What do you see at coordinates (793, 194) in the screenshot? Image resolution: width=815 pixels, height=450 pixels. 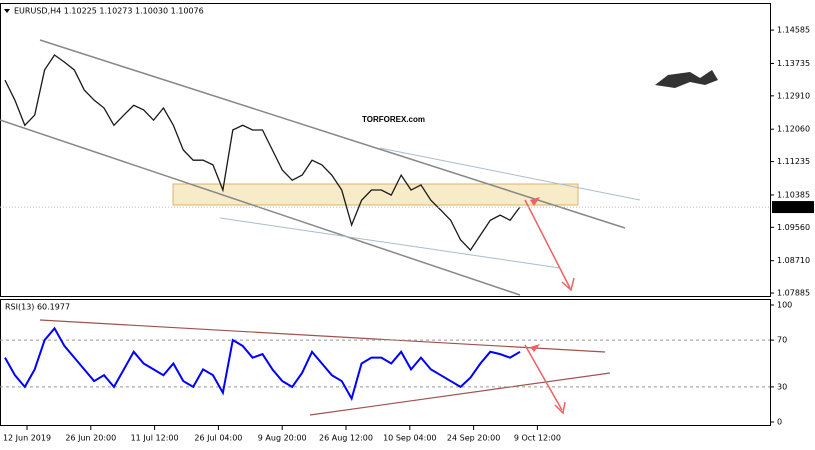 I see `y-tick-label: 1.10385` at bounding box center [793, 194].